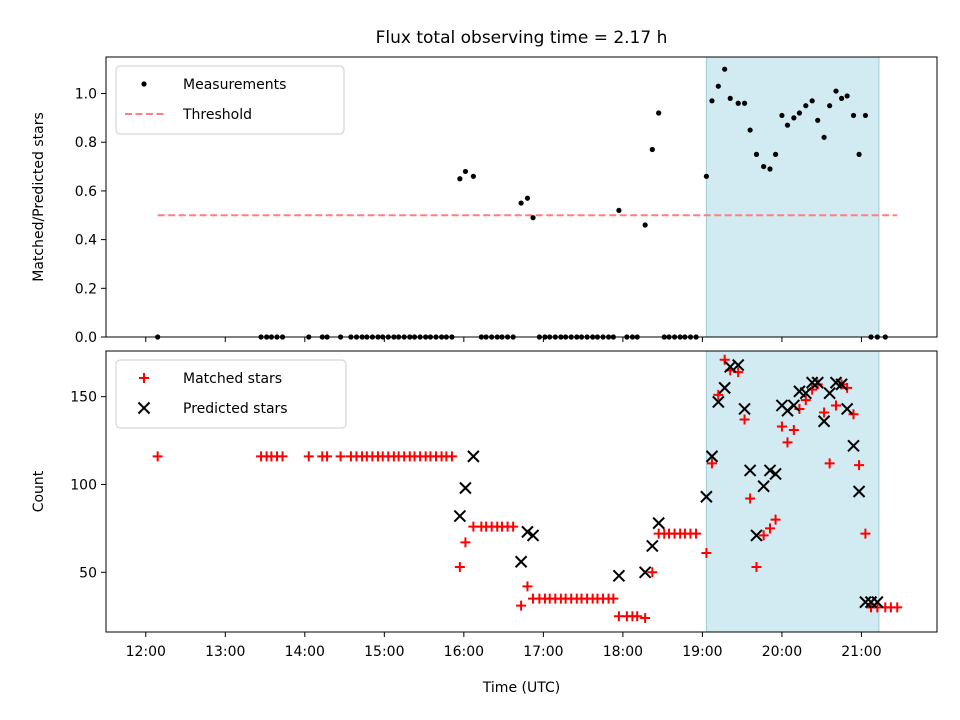 This screenshot has height=720, width=960. I want to click on y-tick-label: 150, so click(83, 398).